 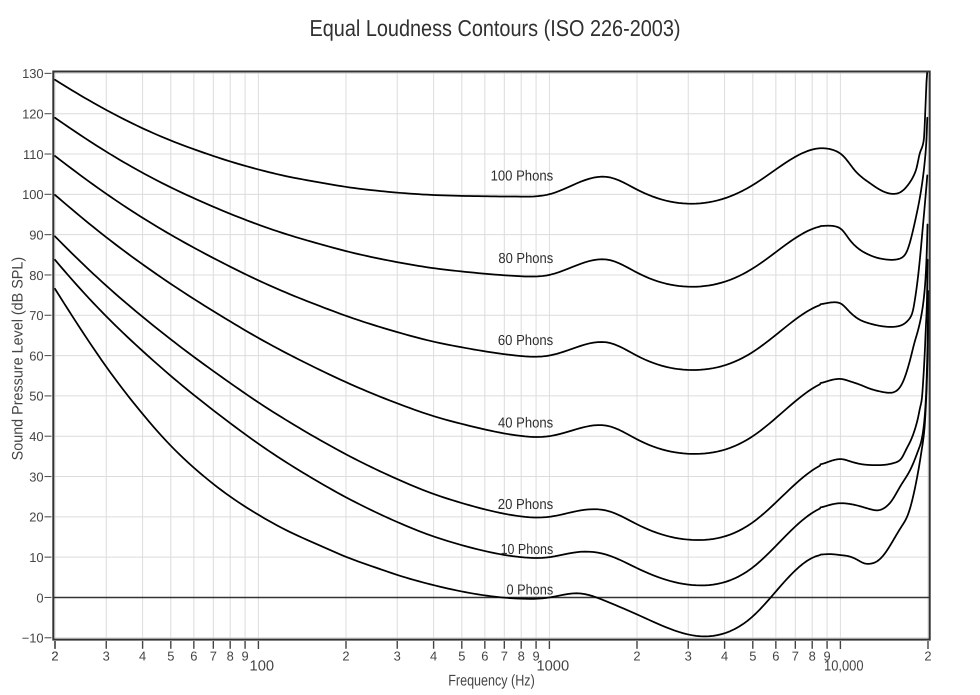 I want to click on svg-text: 50, so click(x=36, y=396).